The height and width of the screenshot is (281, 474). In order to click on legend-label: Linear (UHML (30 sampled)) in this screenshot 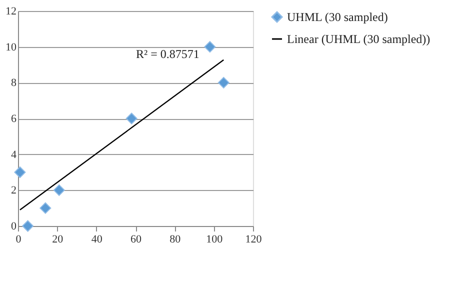, I will do `click(358, 39)`.